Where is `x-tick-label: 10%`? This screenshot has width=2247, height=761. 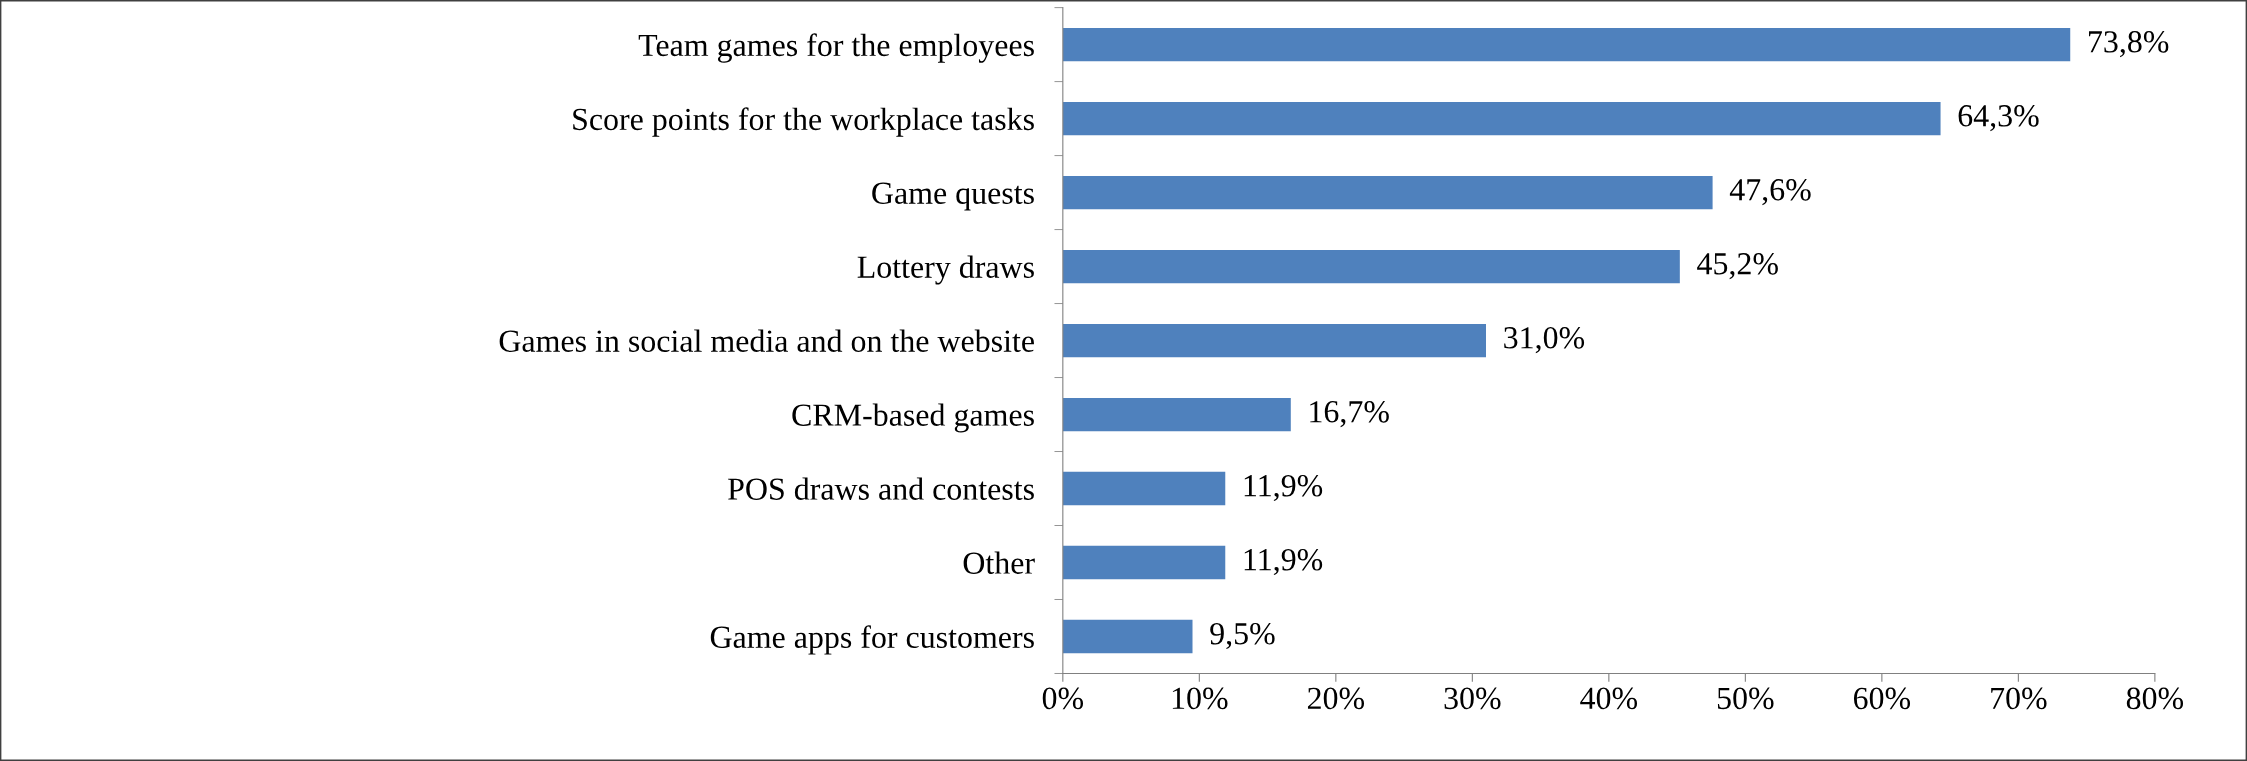
x-tick-label: 10% is located at coordinates (1200, 698).